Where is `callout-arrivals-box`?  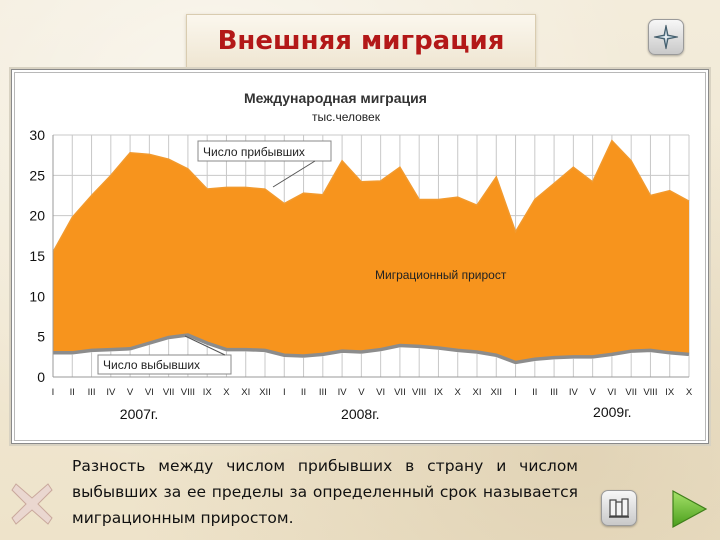 callout-arrivals-box is located at coordinates (264, 151).